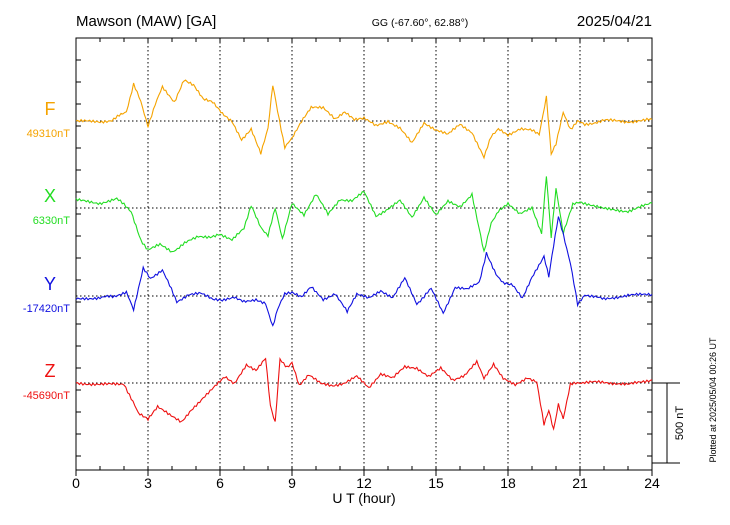 This screenshot has width=730, height=525. Describe the element at coordinates (364, 394) in the screenshot. I see `series-line-Z` at that location.